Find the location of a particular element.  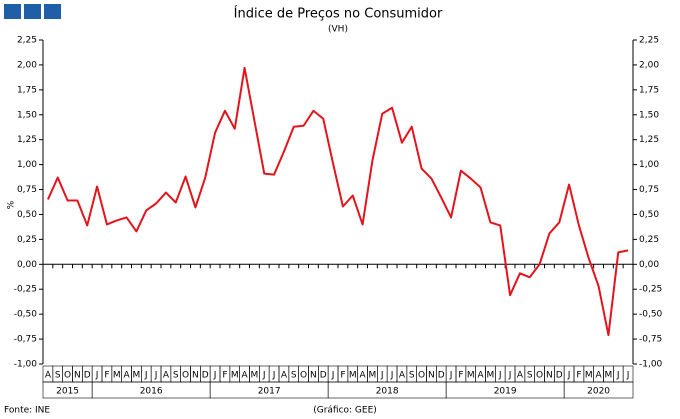

y2-tick-label: -1,00 is located at coordinates (651, 365).